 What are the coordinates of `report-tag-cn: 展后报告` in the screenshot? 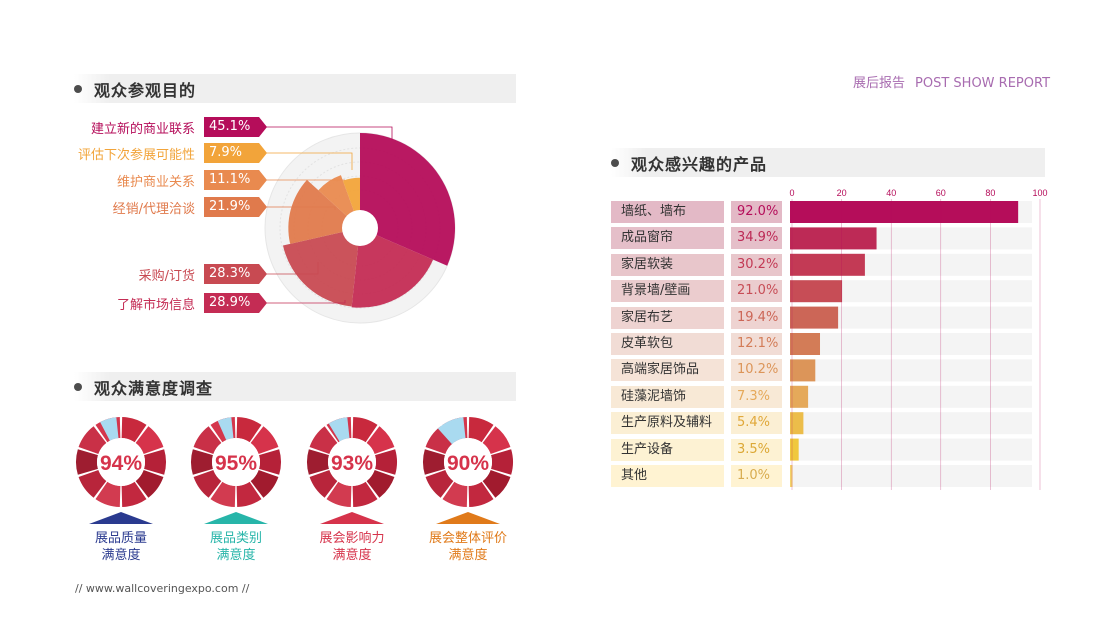 It's located at (879, 83).